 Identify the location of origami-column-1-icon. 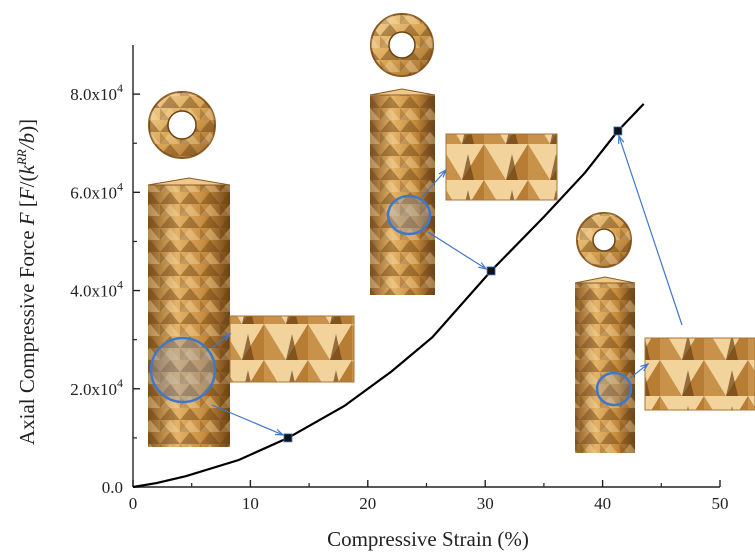
(189, 312).